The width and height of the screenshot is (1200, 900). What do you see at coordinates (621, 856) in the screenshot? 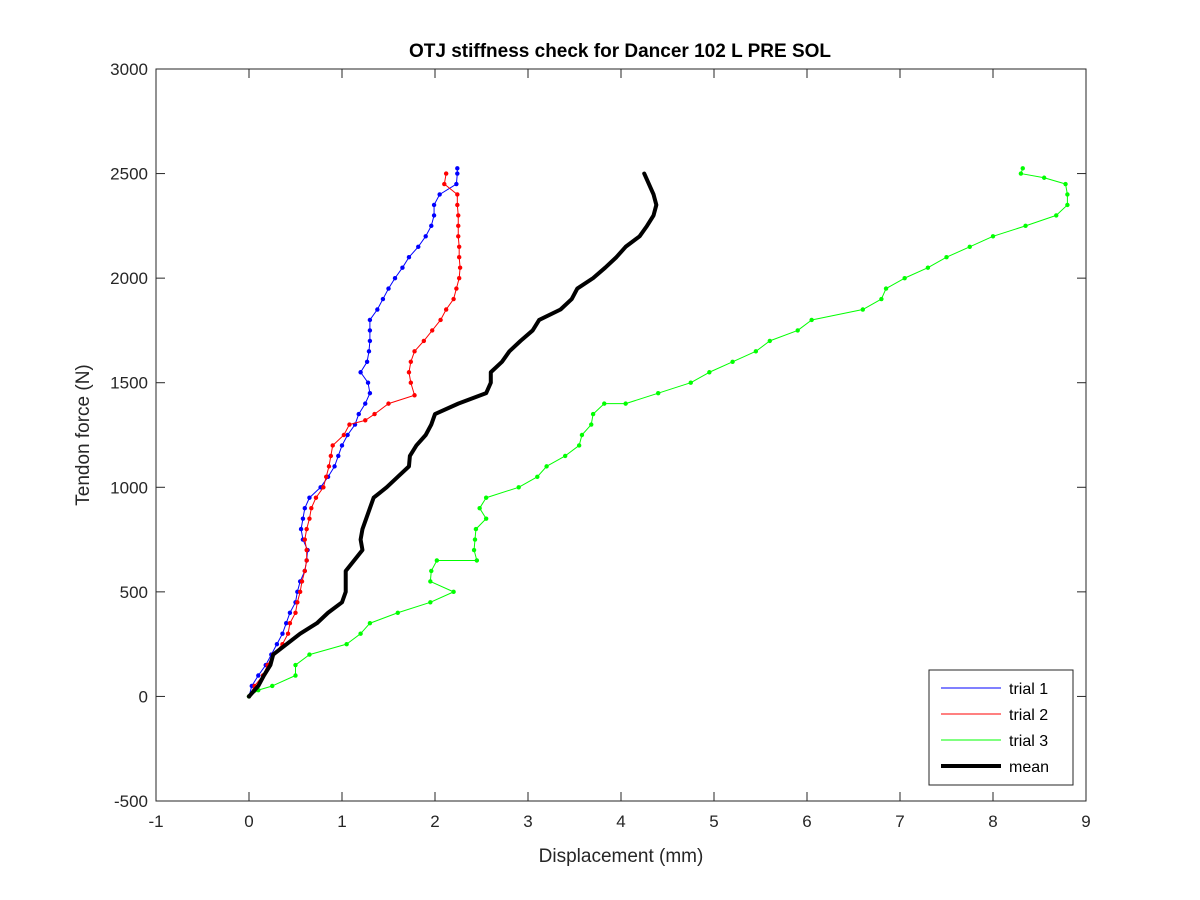
I see `x-axis-label: Displacement (mm)` at bounding box center [621, 856].